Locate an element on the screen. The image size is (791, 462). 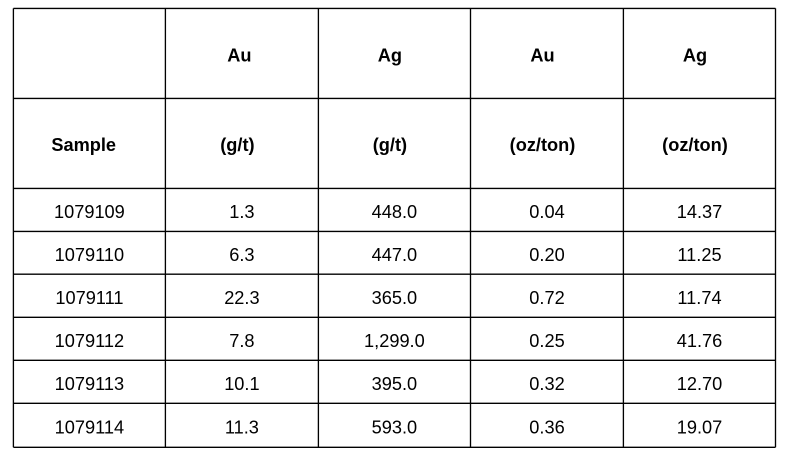
svg-text: 1079111 is located at coordinates (89, 298).